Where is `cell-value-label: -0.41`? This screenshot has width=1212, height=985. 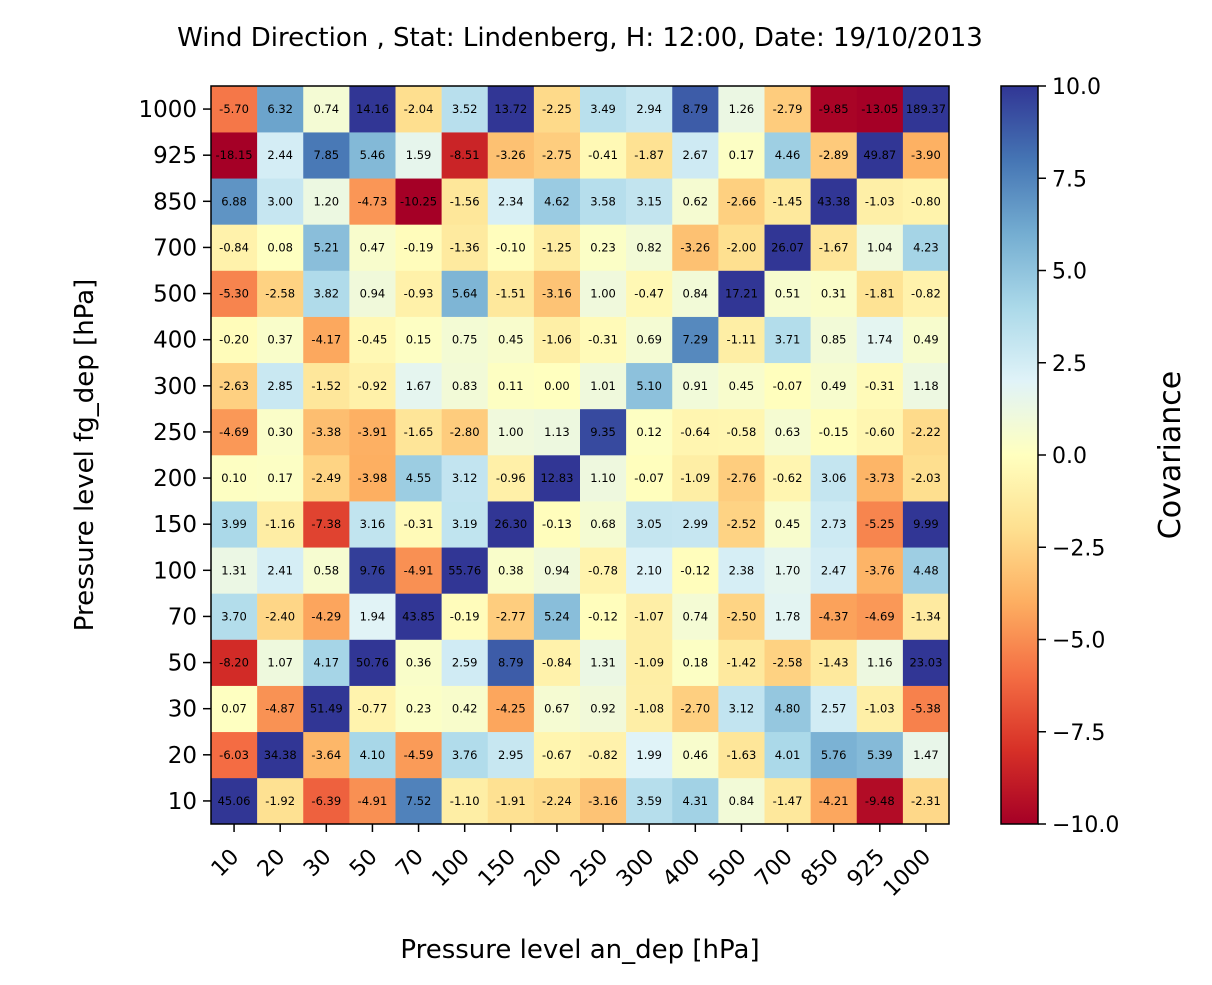
cell-value-label: -0.41 is located at coordinates (603, 155).